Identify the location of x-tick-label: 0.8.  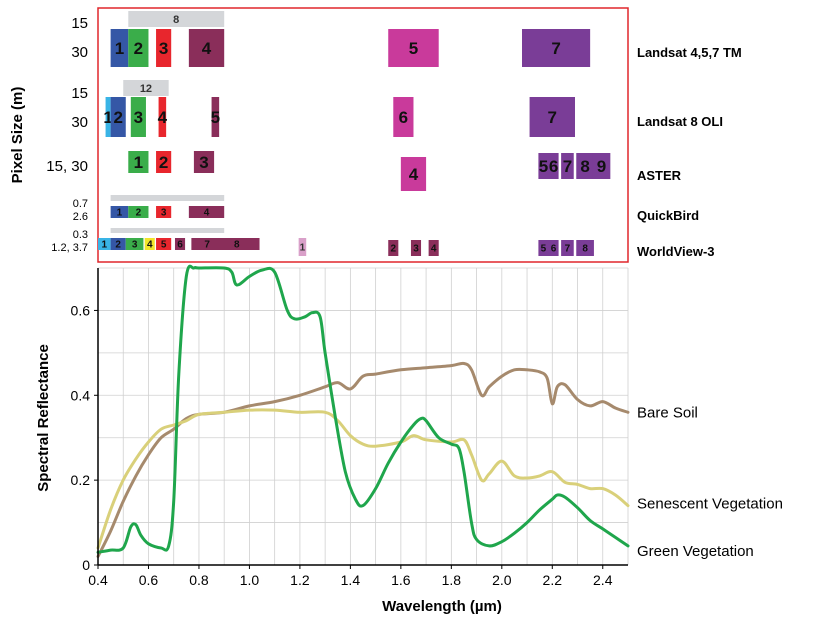
(199, 580).